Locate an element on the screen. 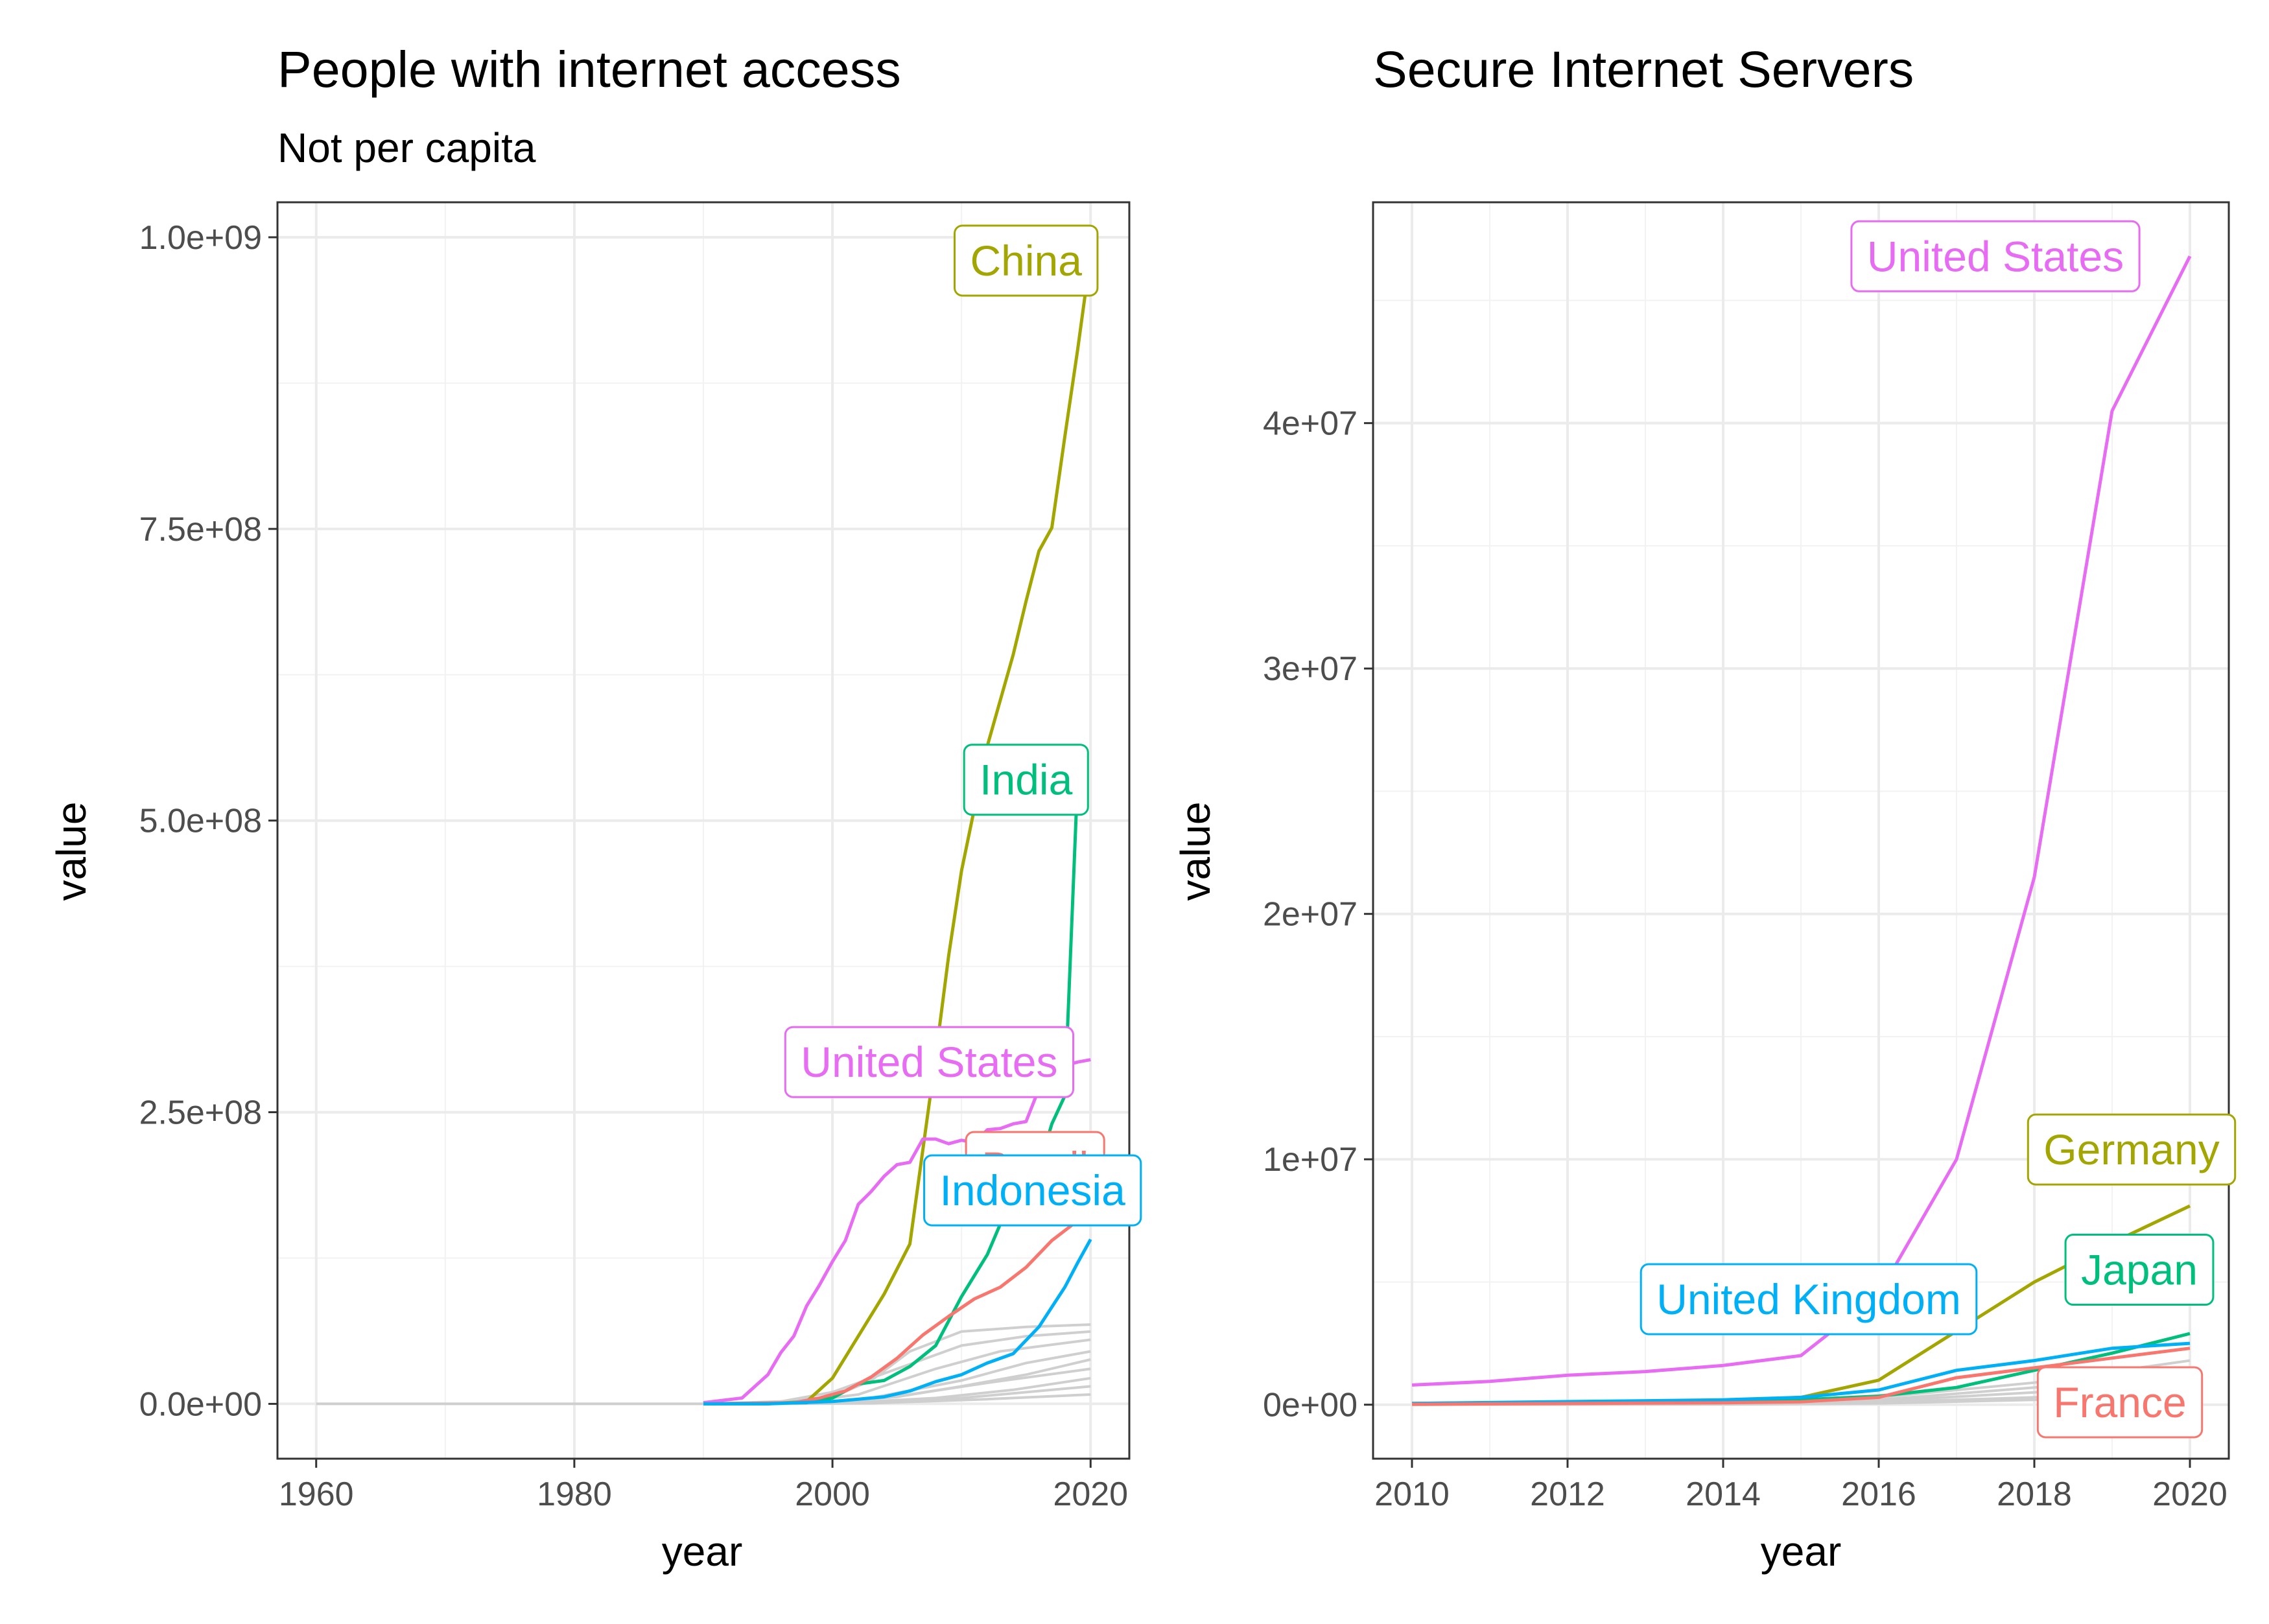 The image size is (2269, 1624). series-label-indonesia: Indonesia is located at coordinates (1032, 1191).